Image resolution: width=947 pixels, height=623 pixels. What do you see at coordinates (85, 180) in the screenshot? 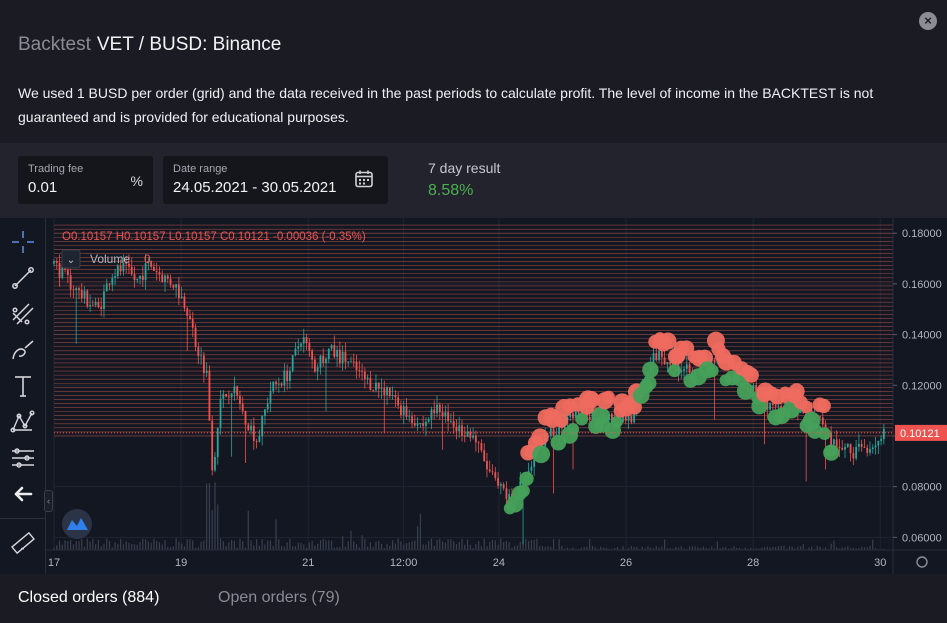
I see `trading-fee-field: Trading fee 0.01 %` at bounding box center [85, 180].